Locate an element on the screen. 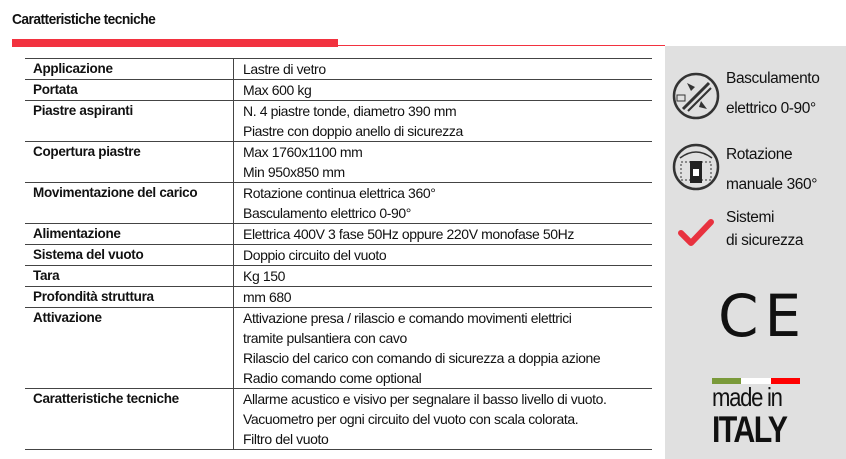 The image size is (846, 459). spec-value-line: N. 4 piastre tonde, diametro 390 mm is located at coordinates (350, 111).